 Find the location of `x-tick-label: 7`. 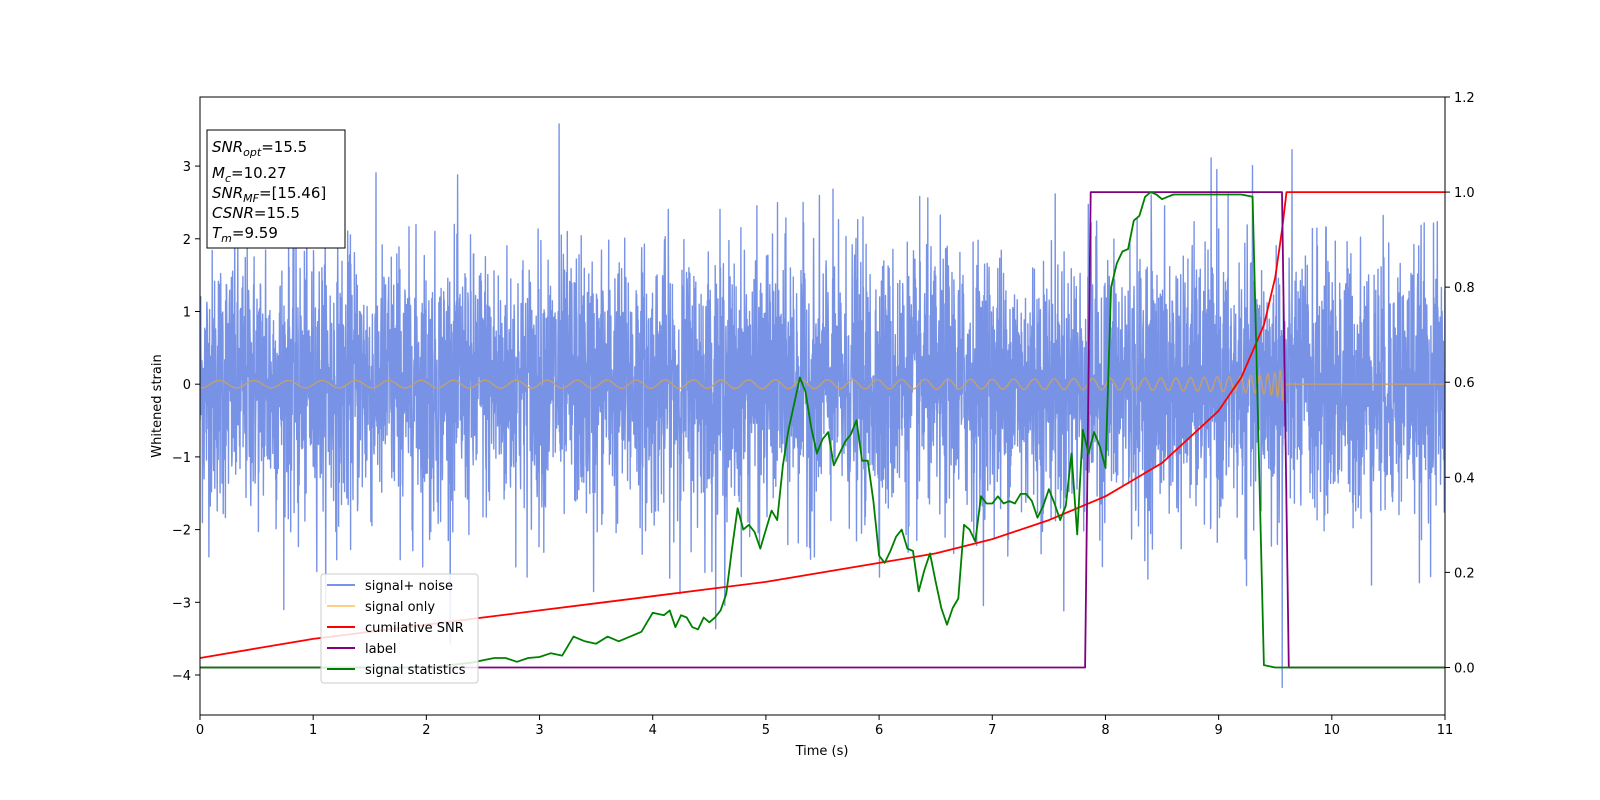

x-tick-label: 7 is located at coordinates (992, 730).